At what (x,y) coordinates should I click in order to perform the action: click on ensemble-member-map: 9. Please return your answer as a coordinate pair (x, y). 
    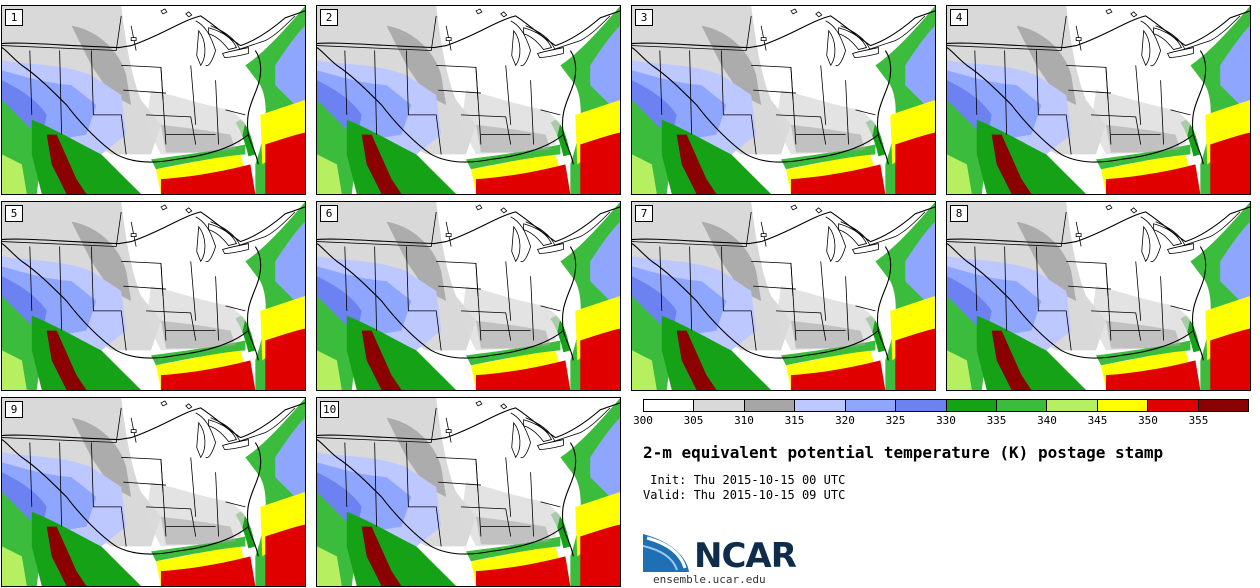
    Looking at the image, I should click on (153, 492).